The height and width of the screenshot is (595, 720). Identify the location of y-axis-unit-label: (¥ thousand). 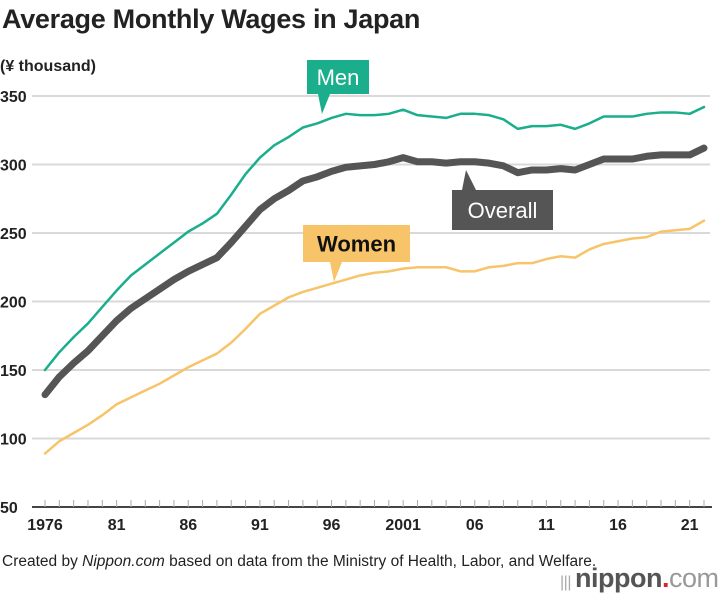
(48, 66).